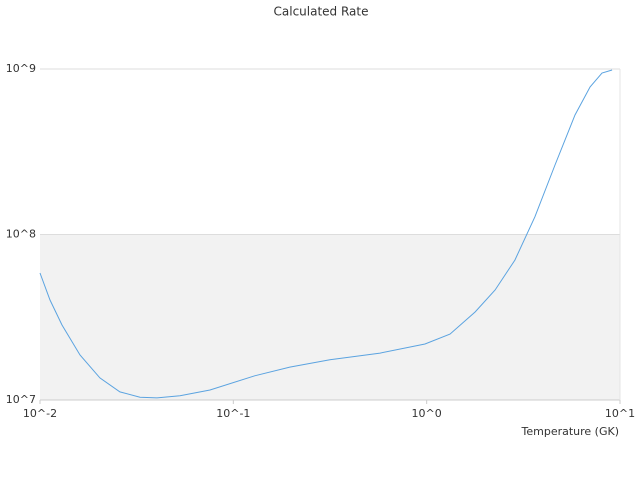 The image size is (640, 480). What do you see at coordinates (620, 413) in the screenshot?
I see `x-tick-label: 10^1` at bounding box center [620, 413].